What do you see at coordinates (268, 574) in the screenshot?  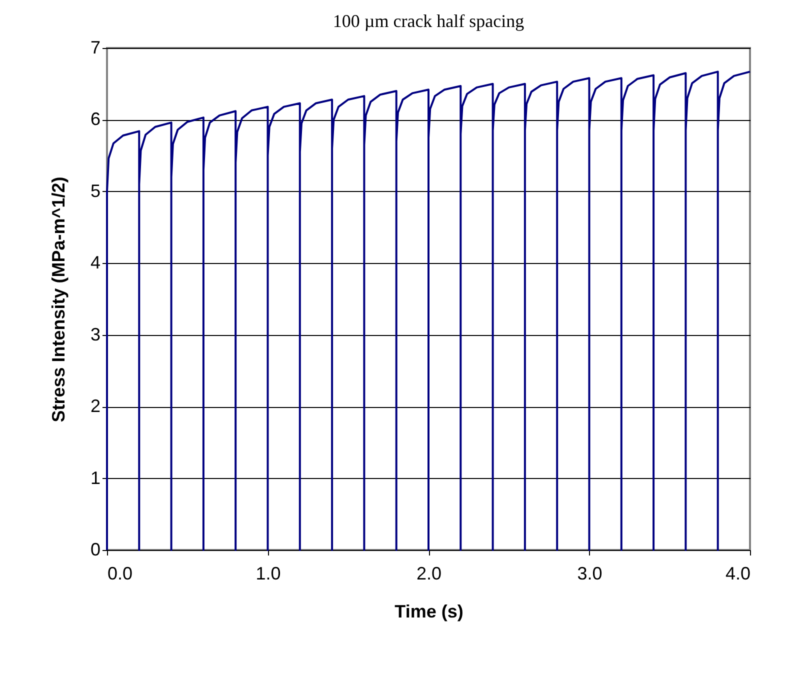 I see `x-tick-label: 1.0` at bounding box center [268, 574].